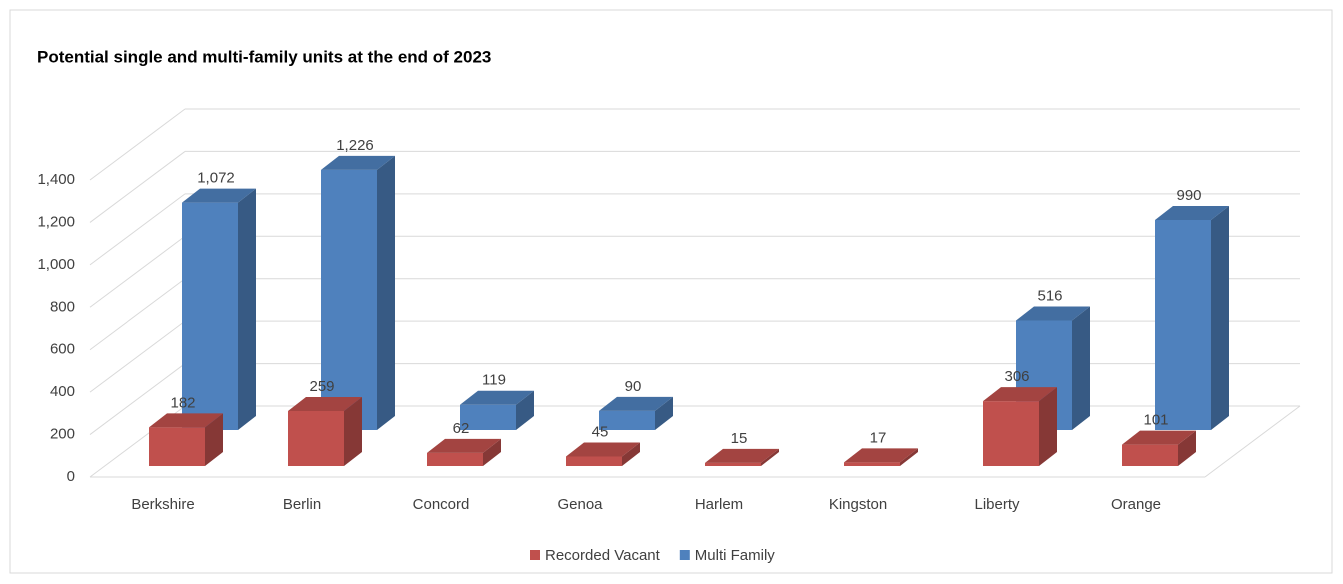  What do you see at coordinates (302, 504) in the screenshot?
I see `x-tick-label: Berlin` at bounding box center [302, 504].